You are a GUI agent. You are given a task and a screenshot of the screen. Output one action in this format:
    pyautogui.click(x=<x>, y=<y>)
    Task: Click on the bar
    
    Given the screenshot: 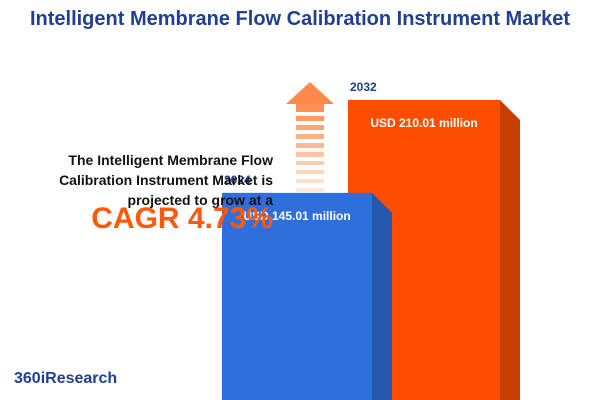 What is the action you would take?
    pyautogui.click(x=297, y=296)
    